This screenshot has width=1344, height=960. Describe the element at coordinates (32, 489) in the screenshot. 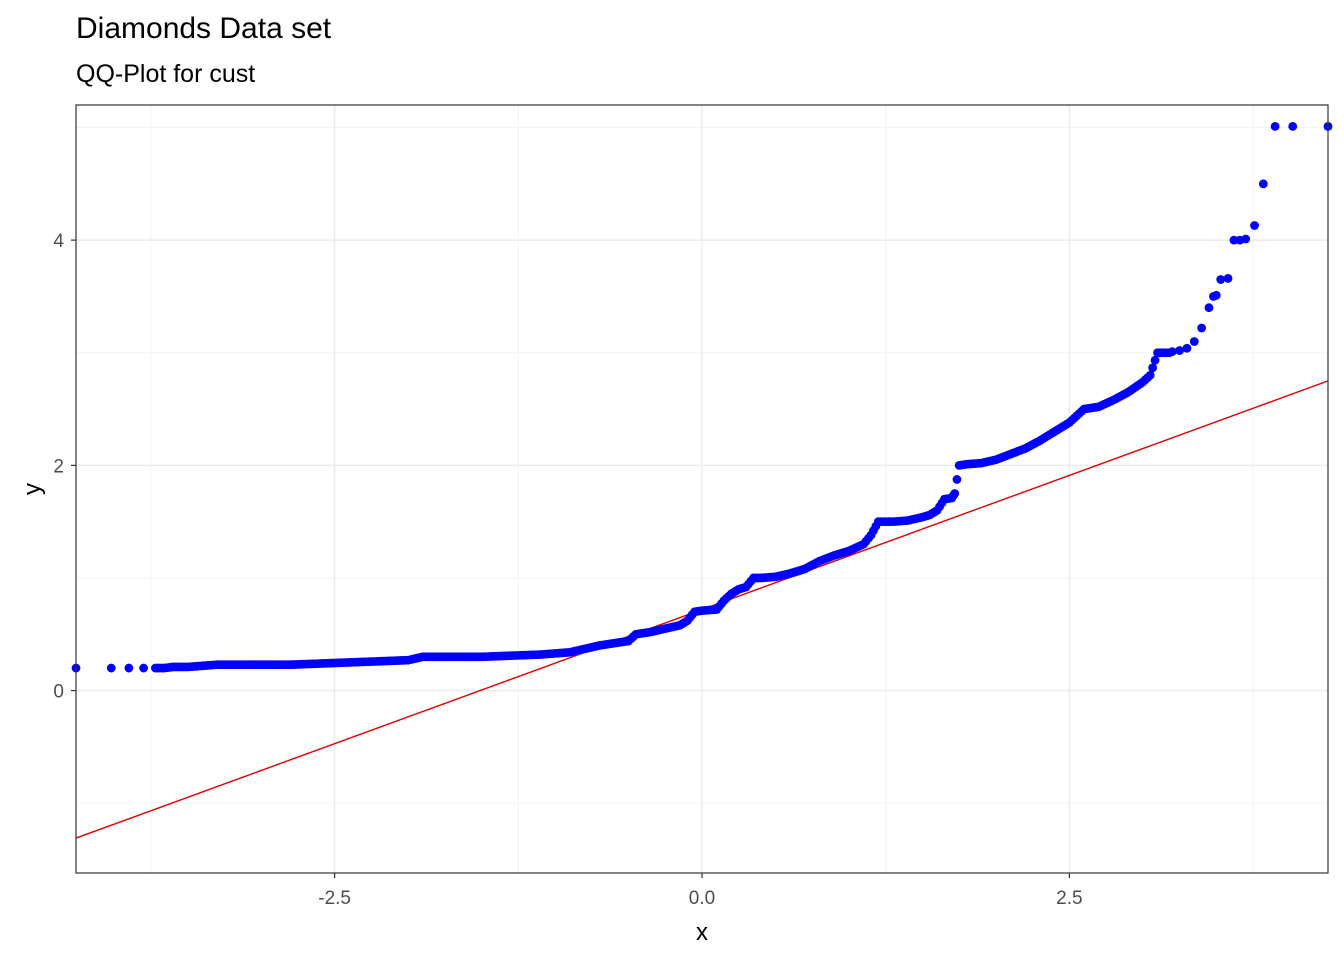

I see `y-axis-title: y` at that location.